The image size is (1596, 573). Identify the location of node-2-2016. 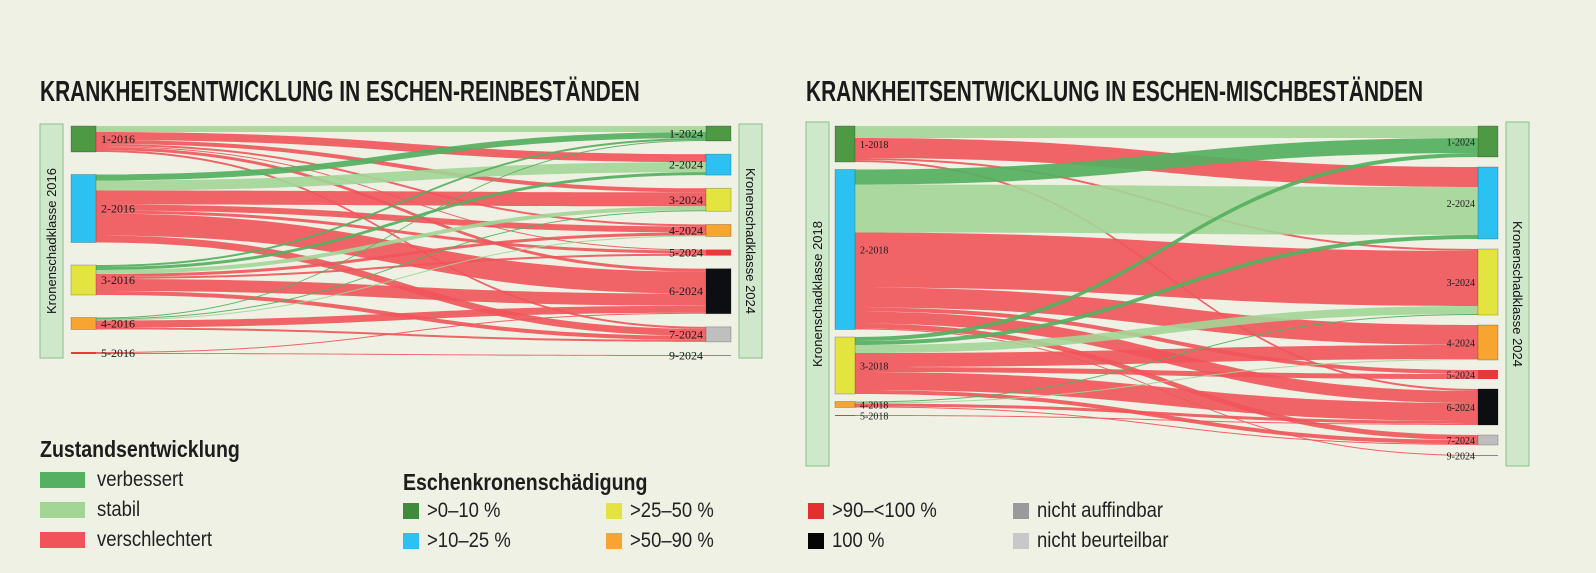
(83, 208).